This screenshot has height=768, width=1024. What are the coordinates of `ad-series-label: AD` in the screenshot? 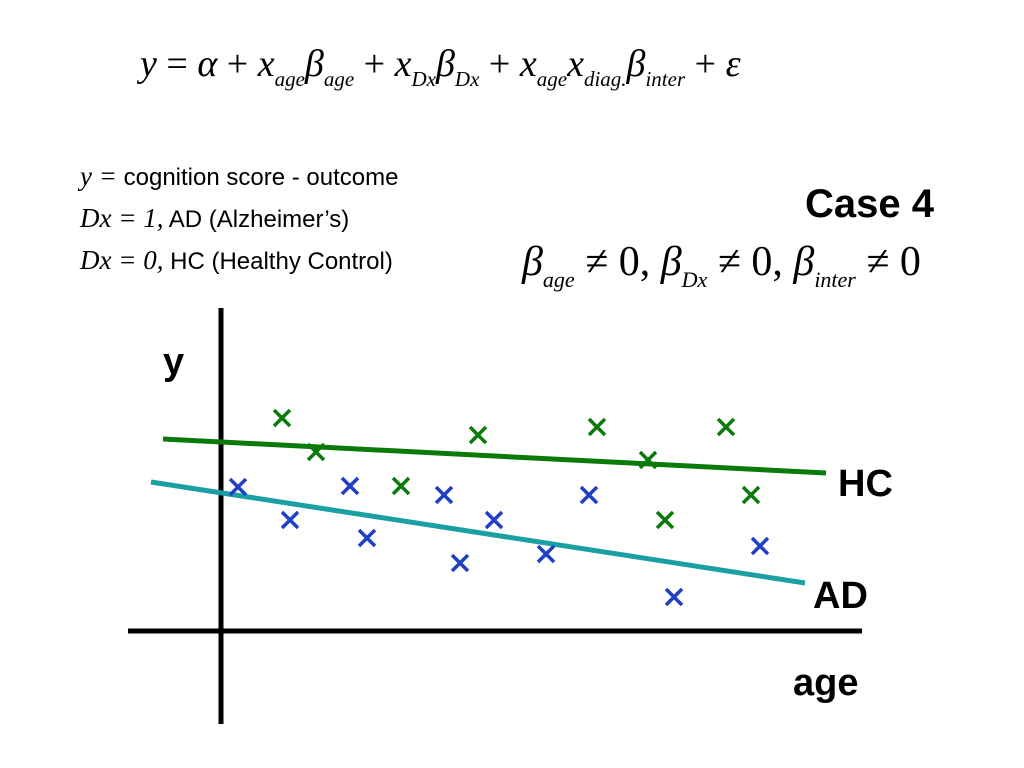 It's located at (840, 596).